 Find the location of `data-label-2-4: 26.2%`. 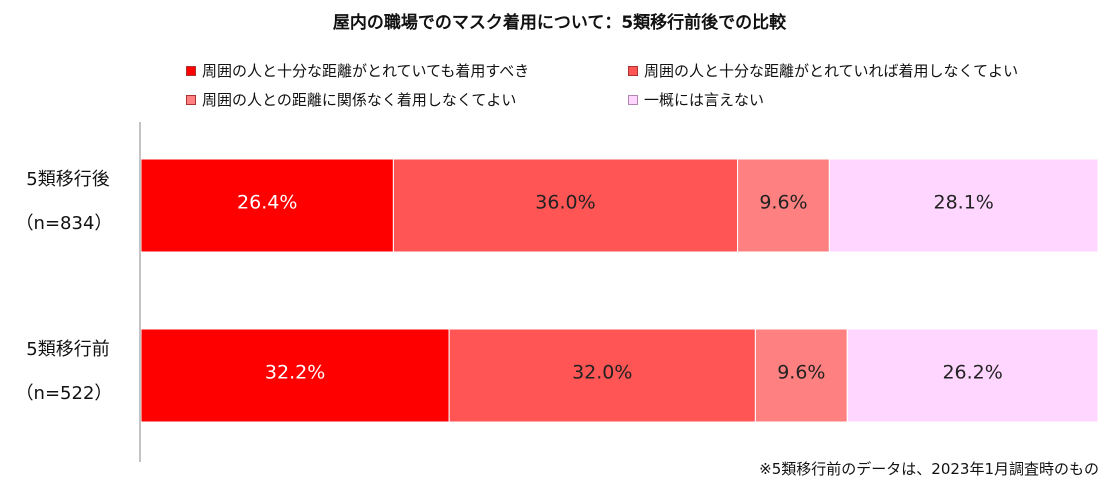

data-label-2-4: 26.2% is located at coordinates (972, 373).